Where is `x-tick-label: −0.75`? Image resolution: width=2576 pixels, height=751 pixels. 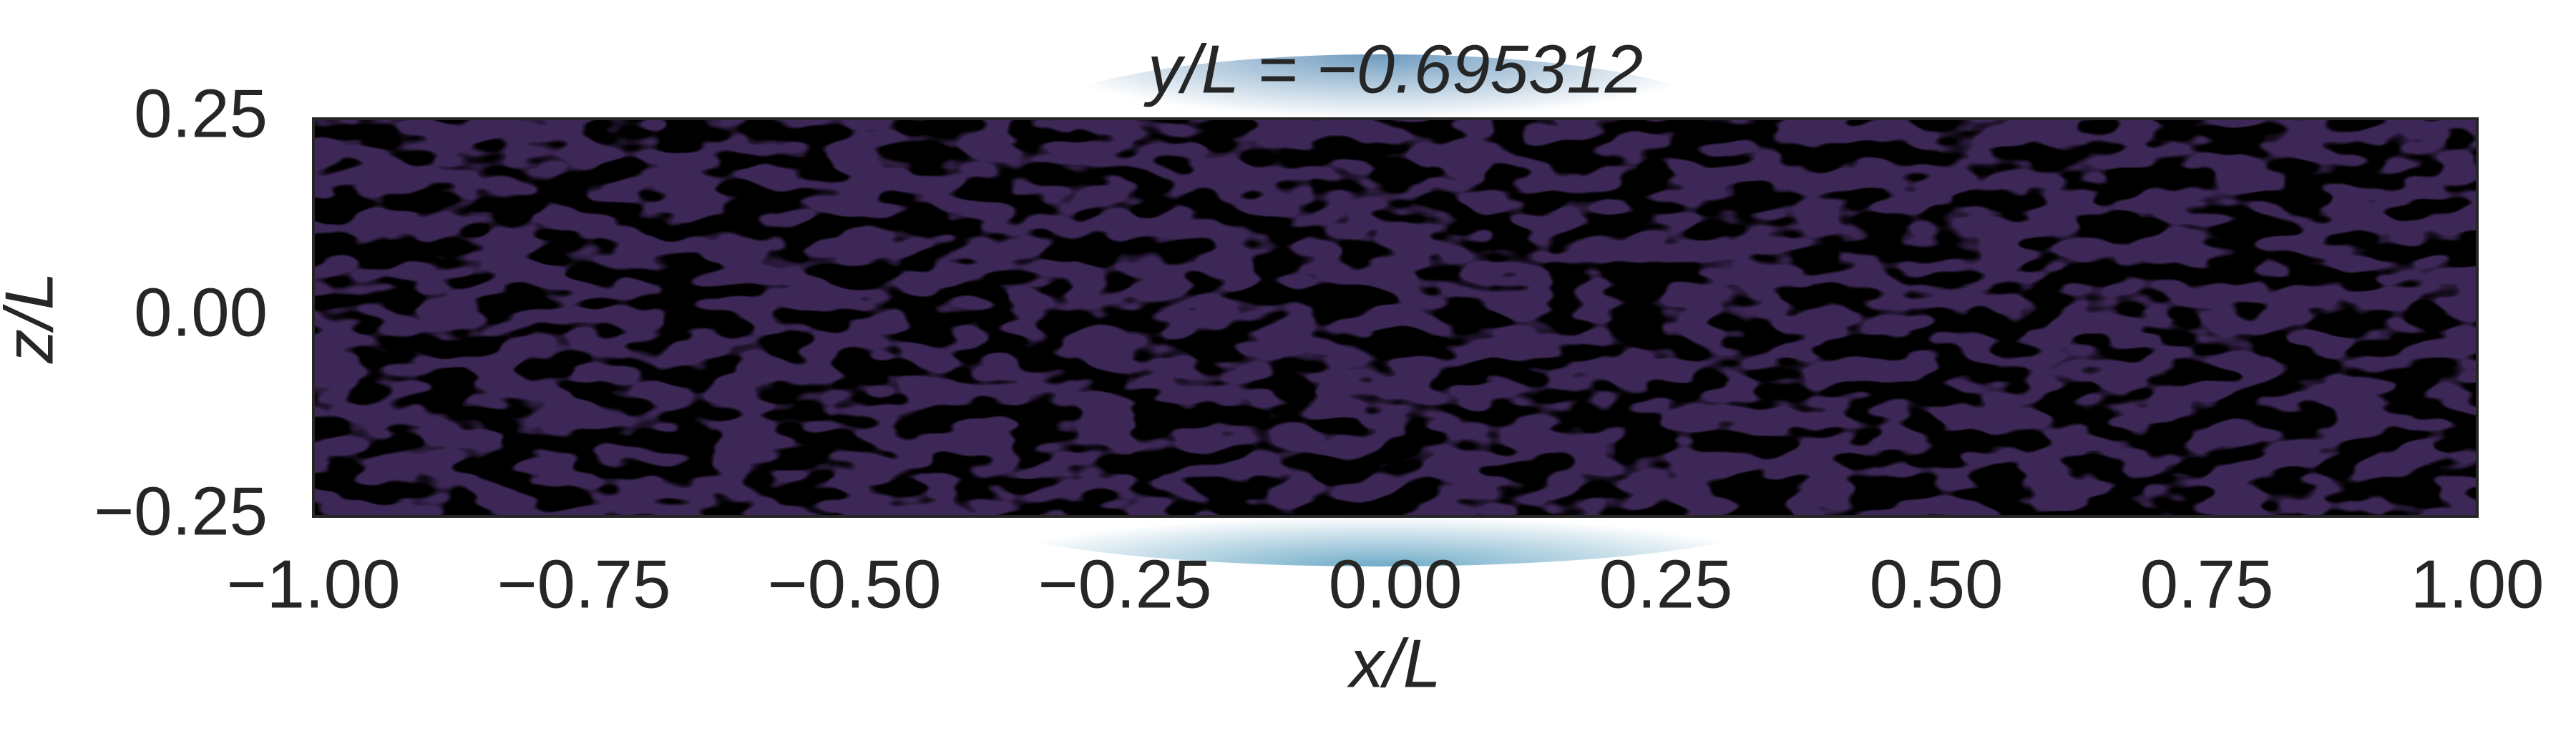 x-tick-label: −0.75 is located at coordinates (584, 584).